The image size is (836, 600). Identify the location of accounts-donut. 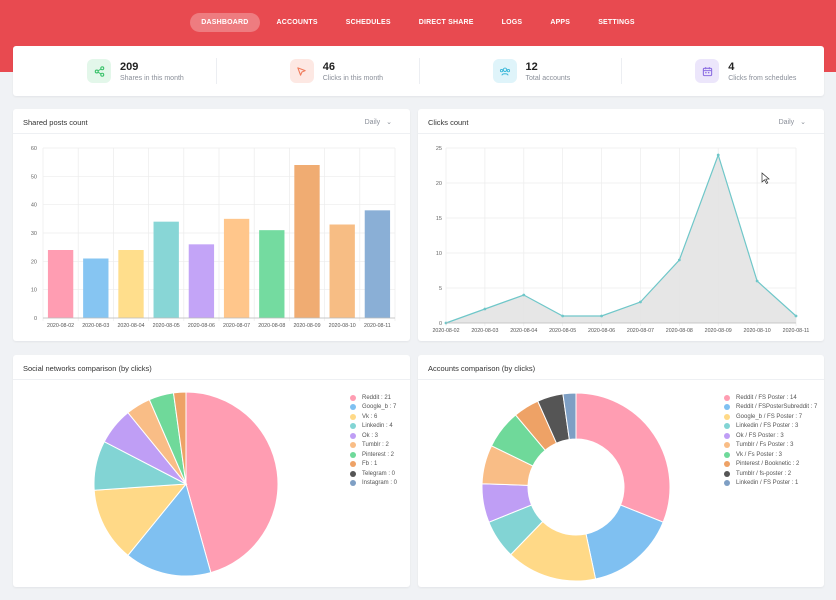
(576, 487).